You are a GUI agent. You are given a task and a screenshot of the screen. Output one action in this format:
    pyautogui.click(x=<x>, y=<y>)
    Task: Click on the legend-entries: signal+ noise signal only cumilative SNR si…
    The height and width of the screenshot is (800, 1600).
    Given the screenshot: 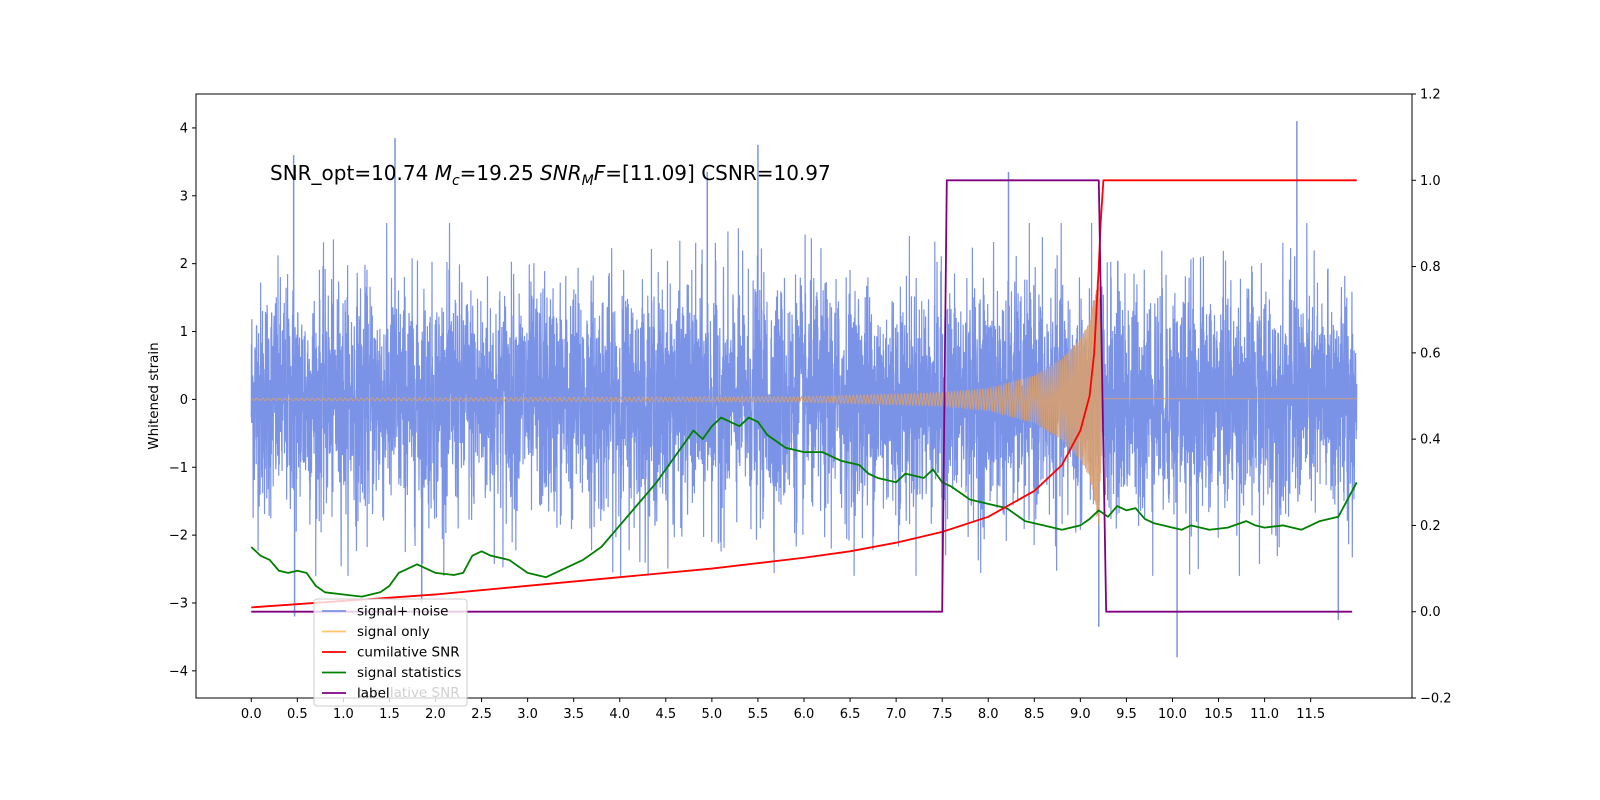 What is the action you would take?
    pyautogui.click(x=391, y=653)
    